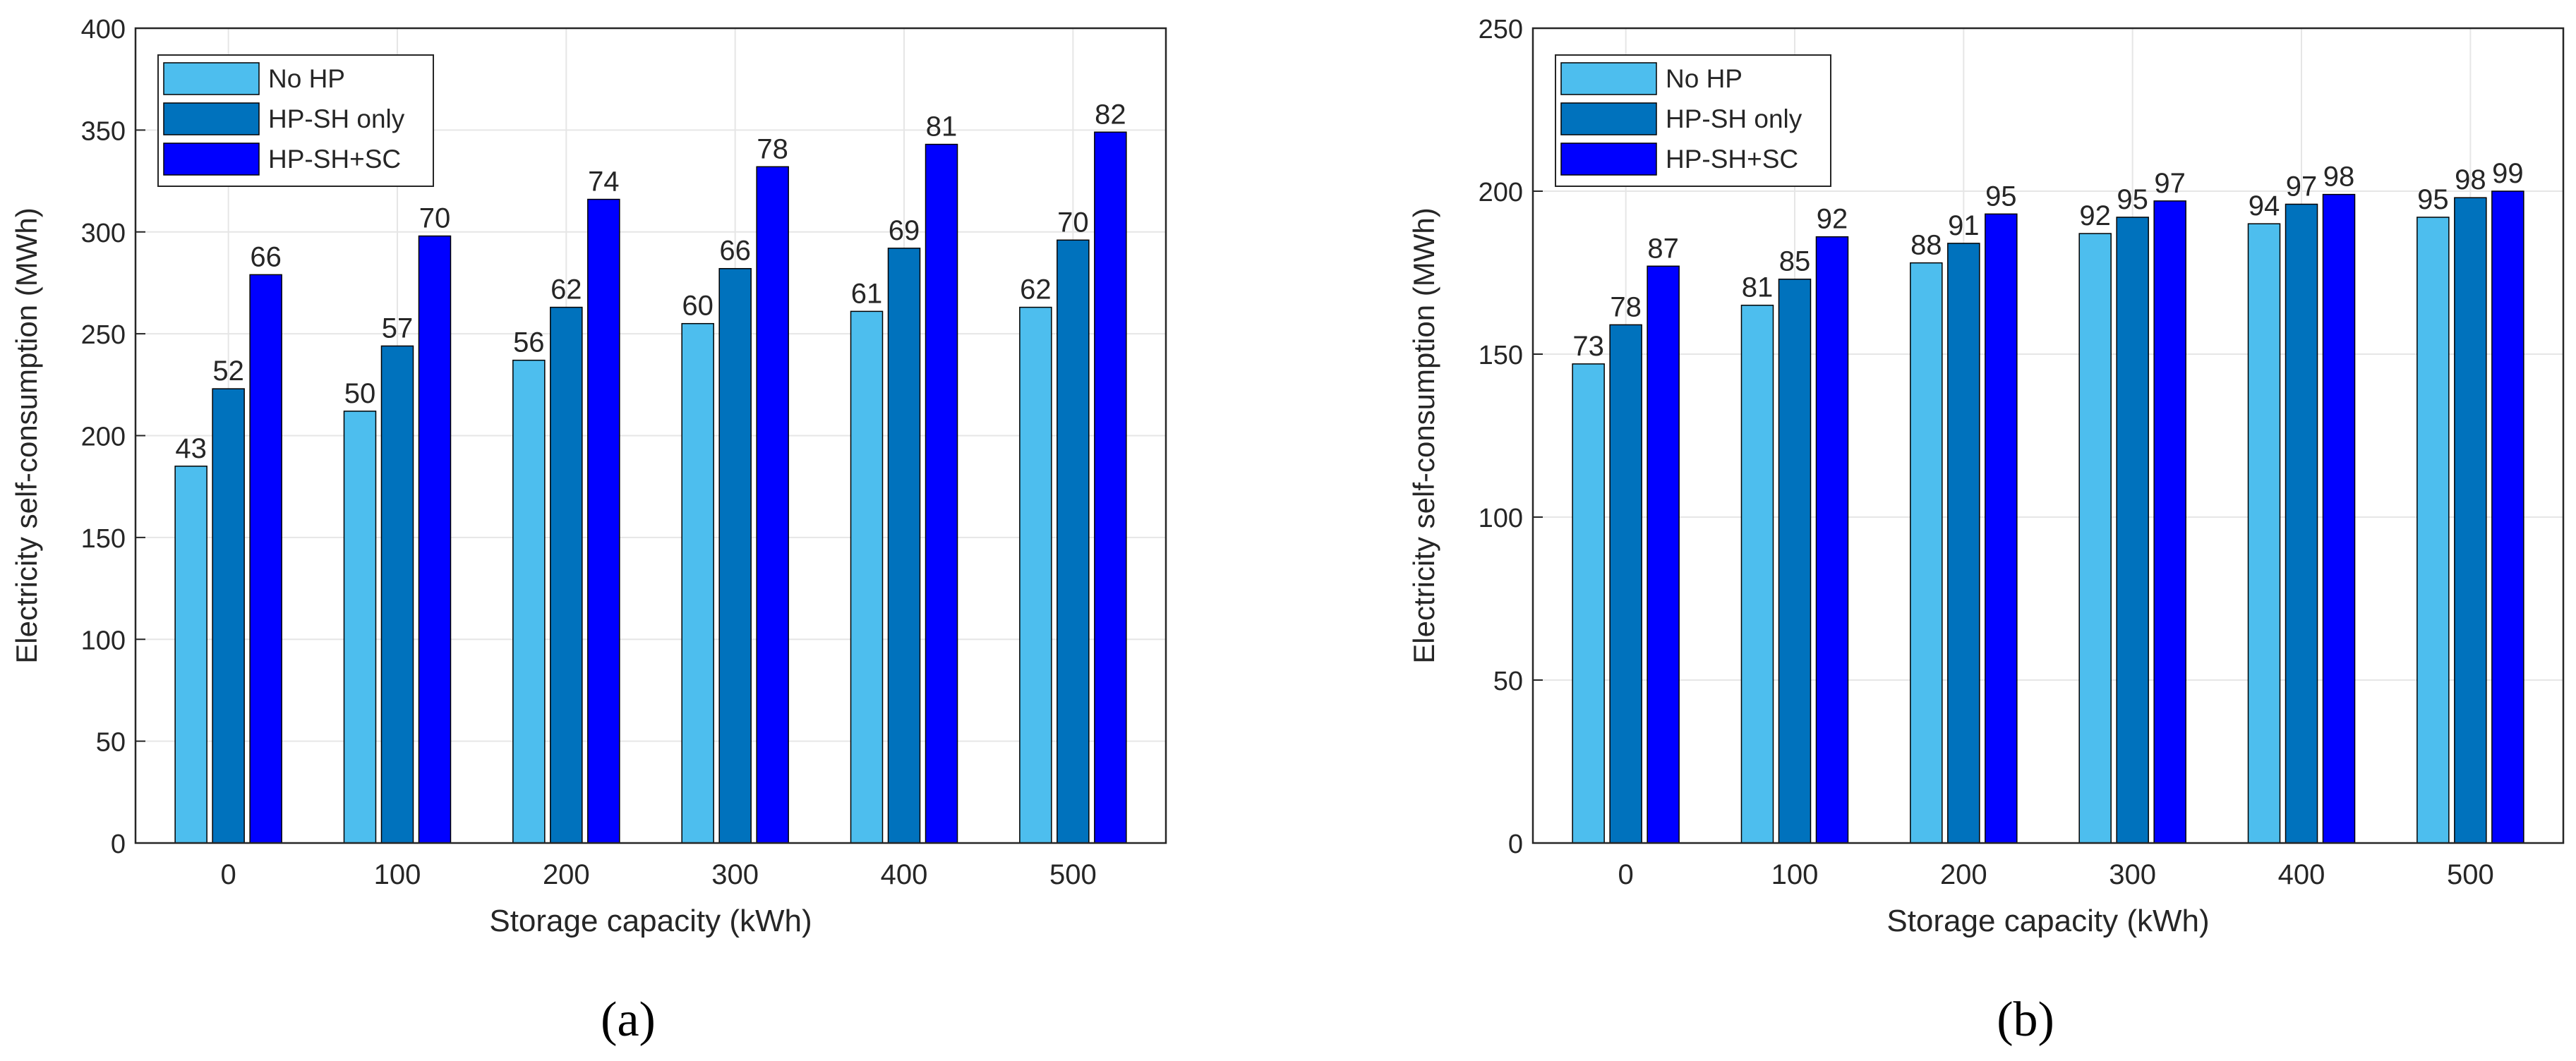 The height and width of the screenshot is (1061, 2576). Describe the element at coordinates (228, 371) in the screenshot. I see `data-label: 52` at that location.